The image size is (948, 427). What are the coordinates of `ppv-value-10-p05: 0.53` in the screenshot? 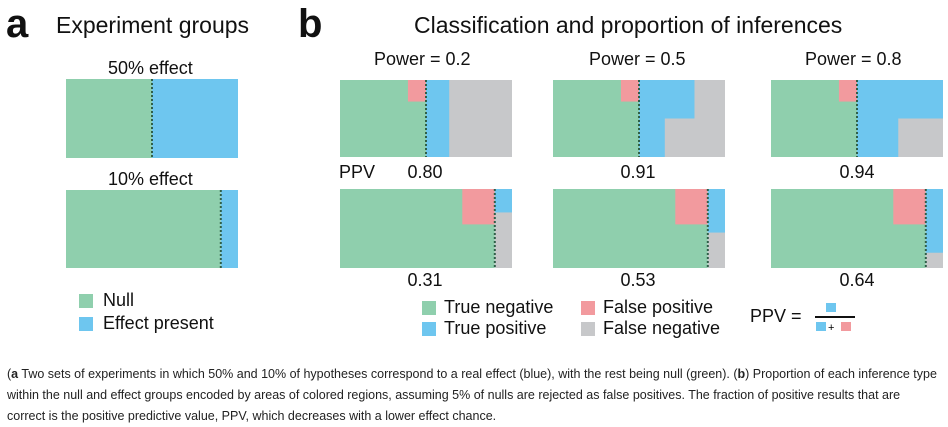 It's located at (638, 280).